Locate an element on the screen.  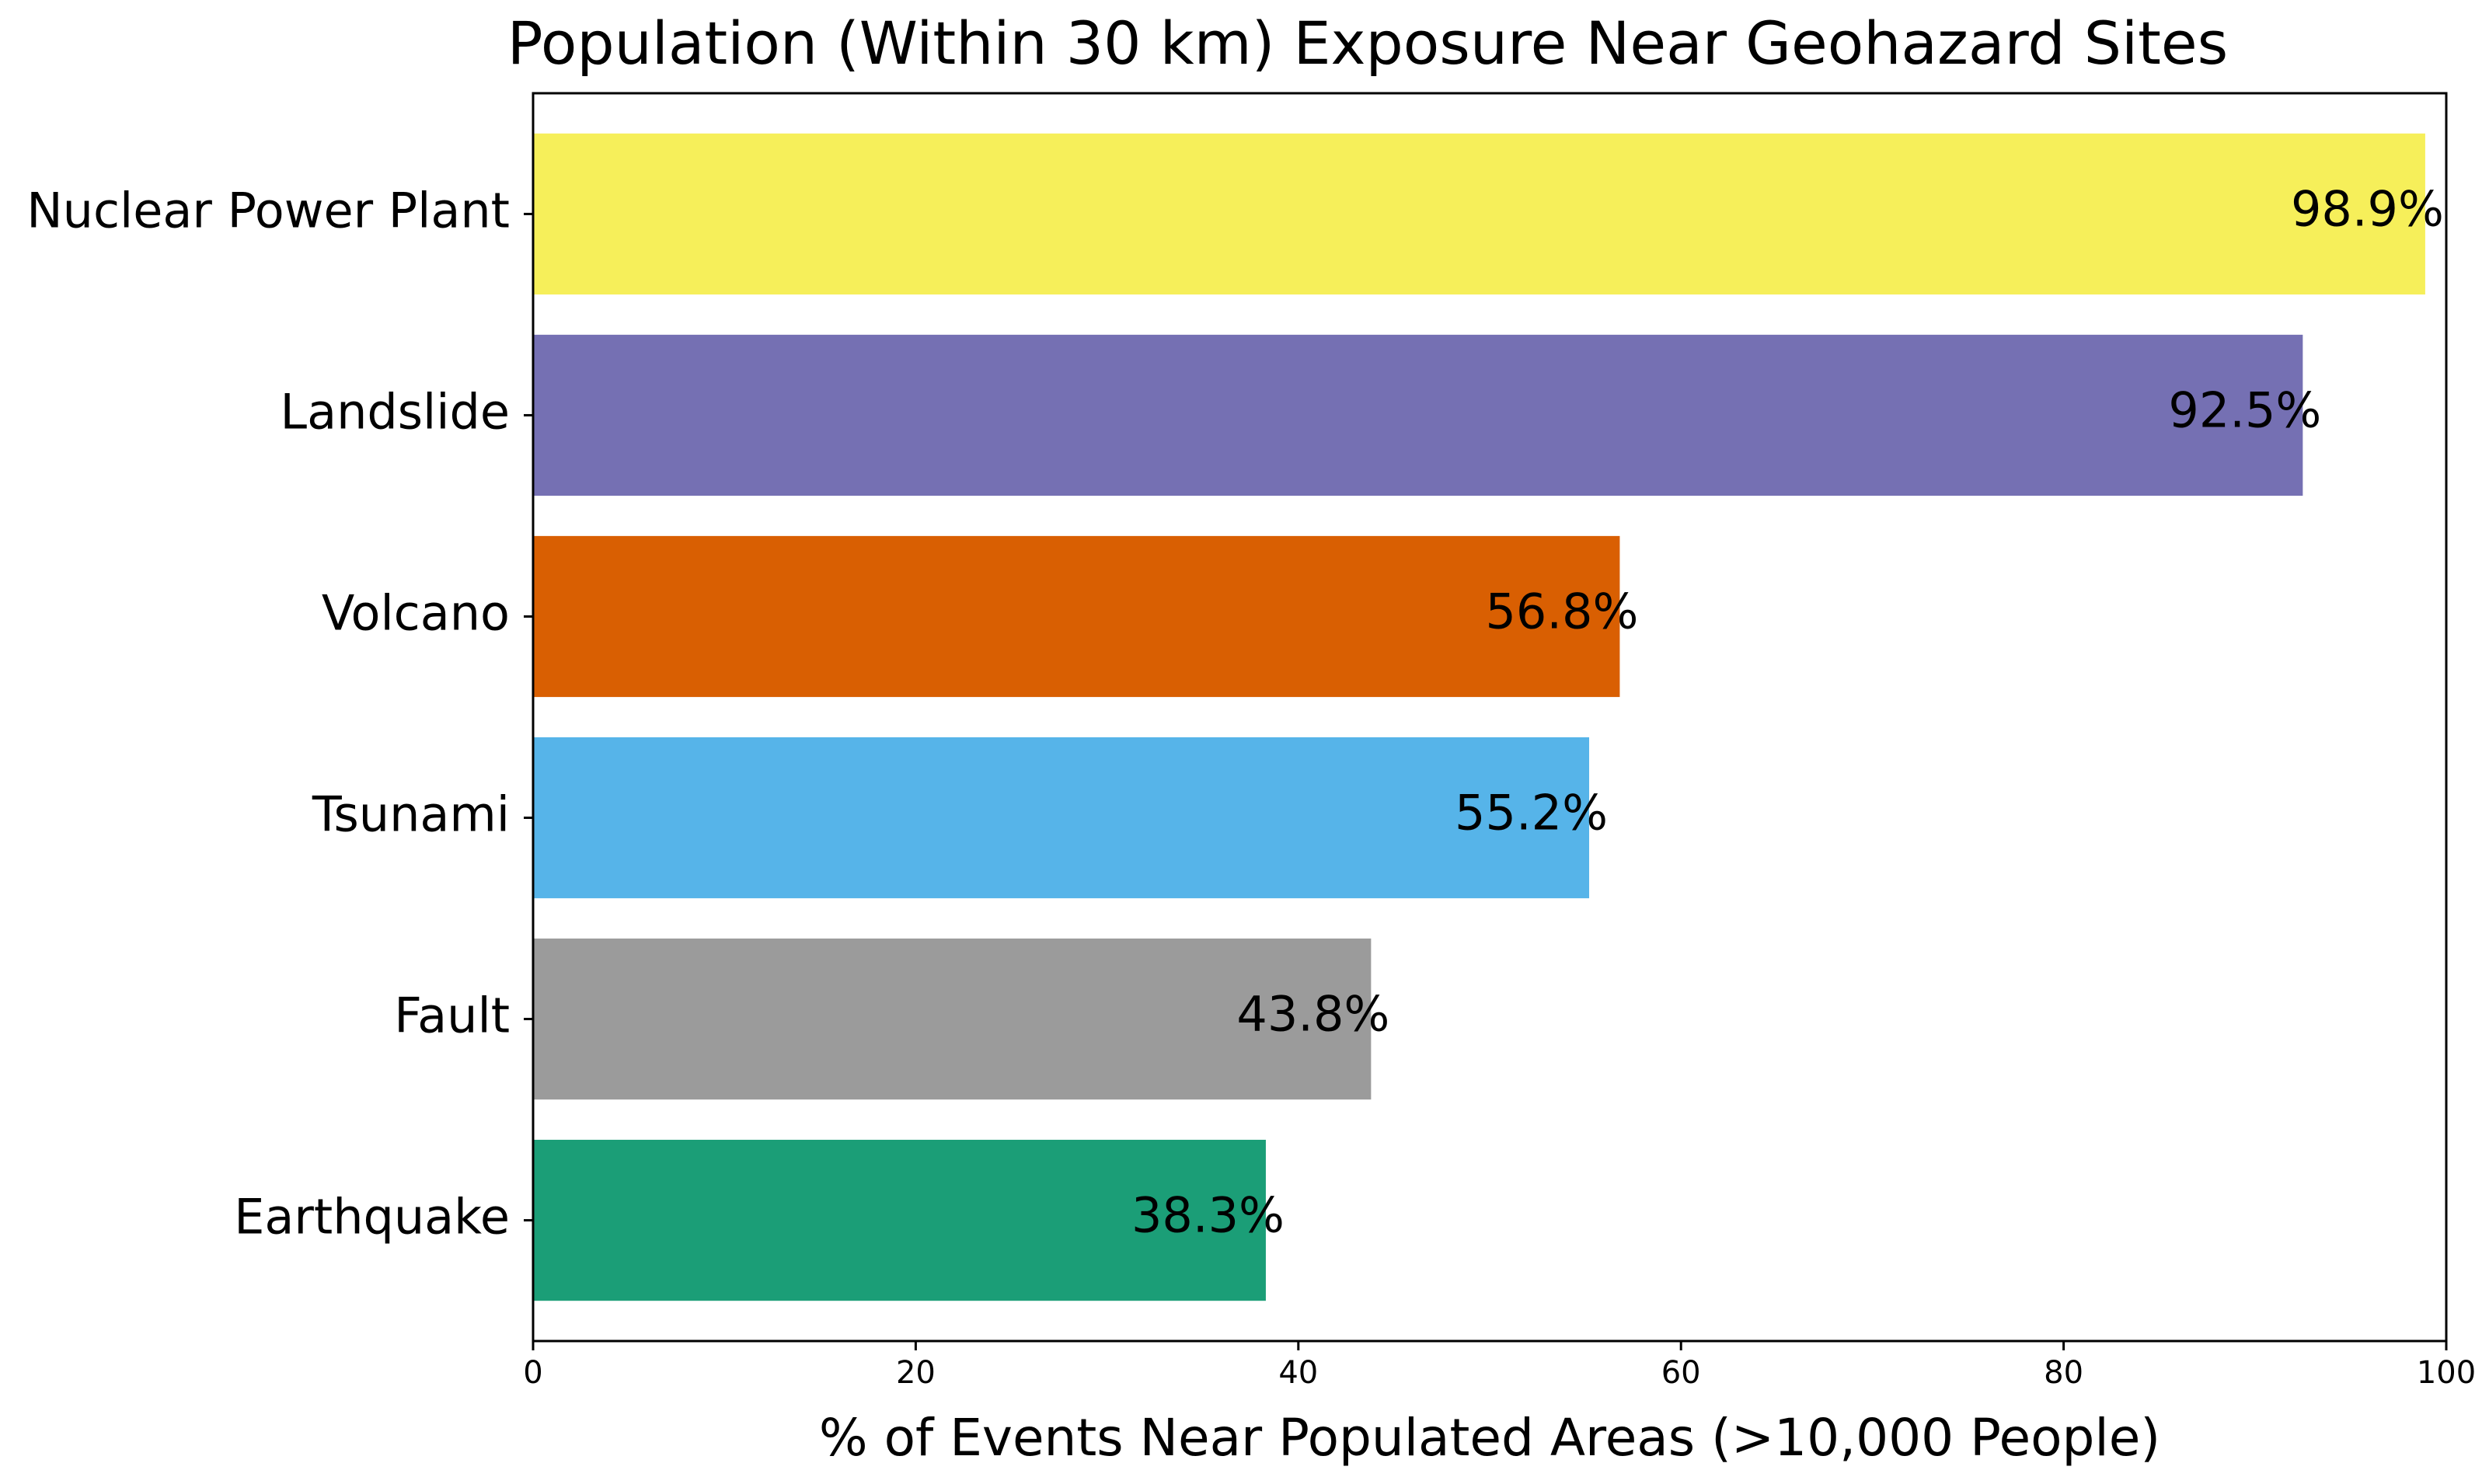
y-tick-label: Landslide is located at coordinates (395, 412).